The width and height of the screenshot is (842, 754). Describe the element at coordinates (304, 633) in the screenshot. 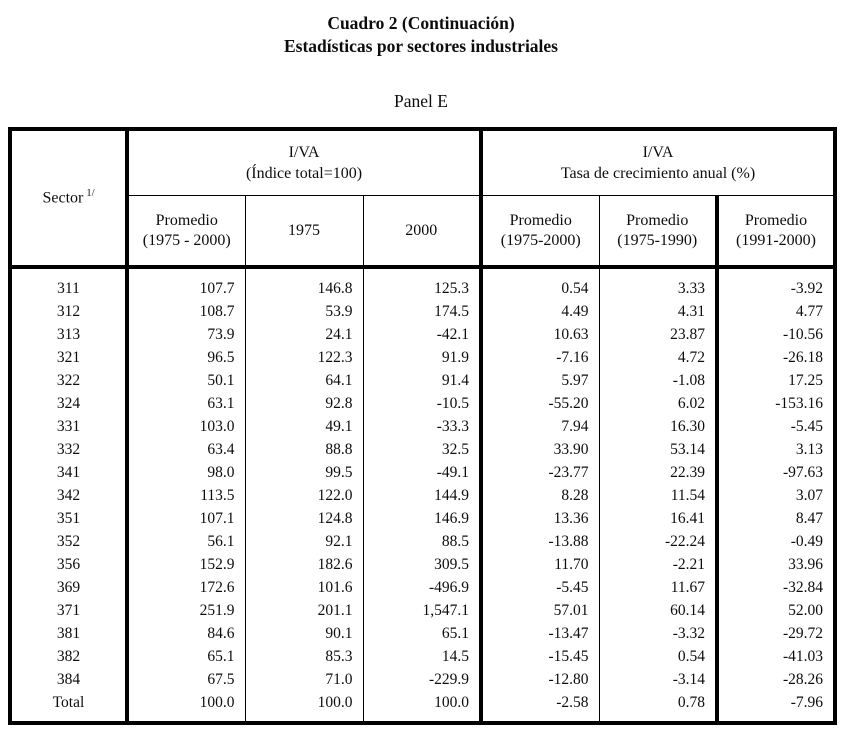

I see `value-cell: 90.1` at that location.